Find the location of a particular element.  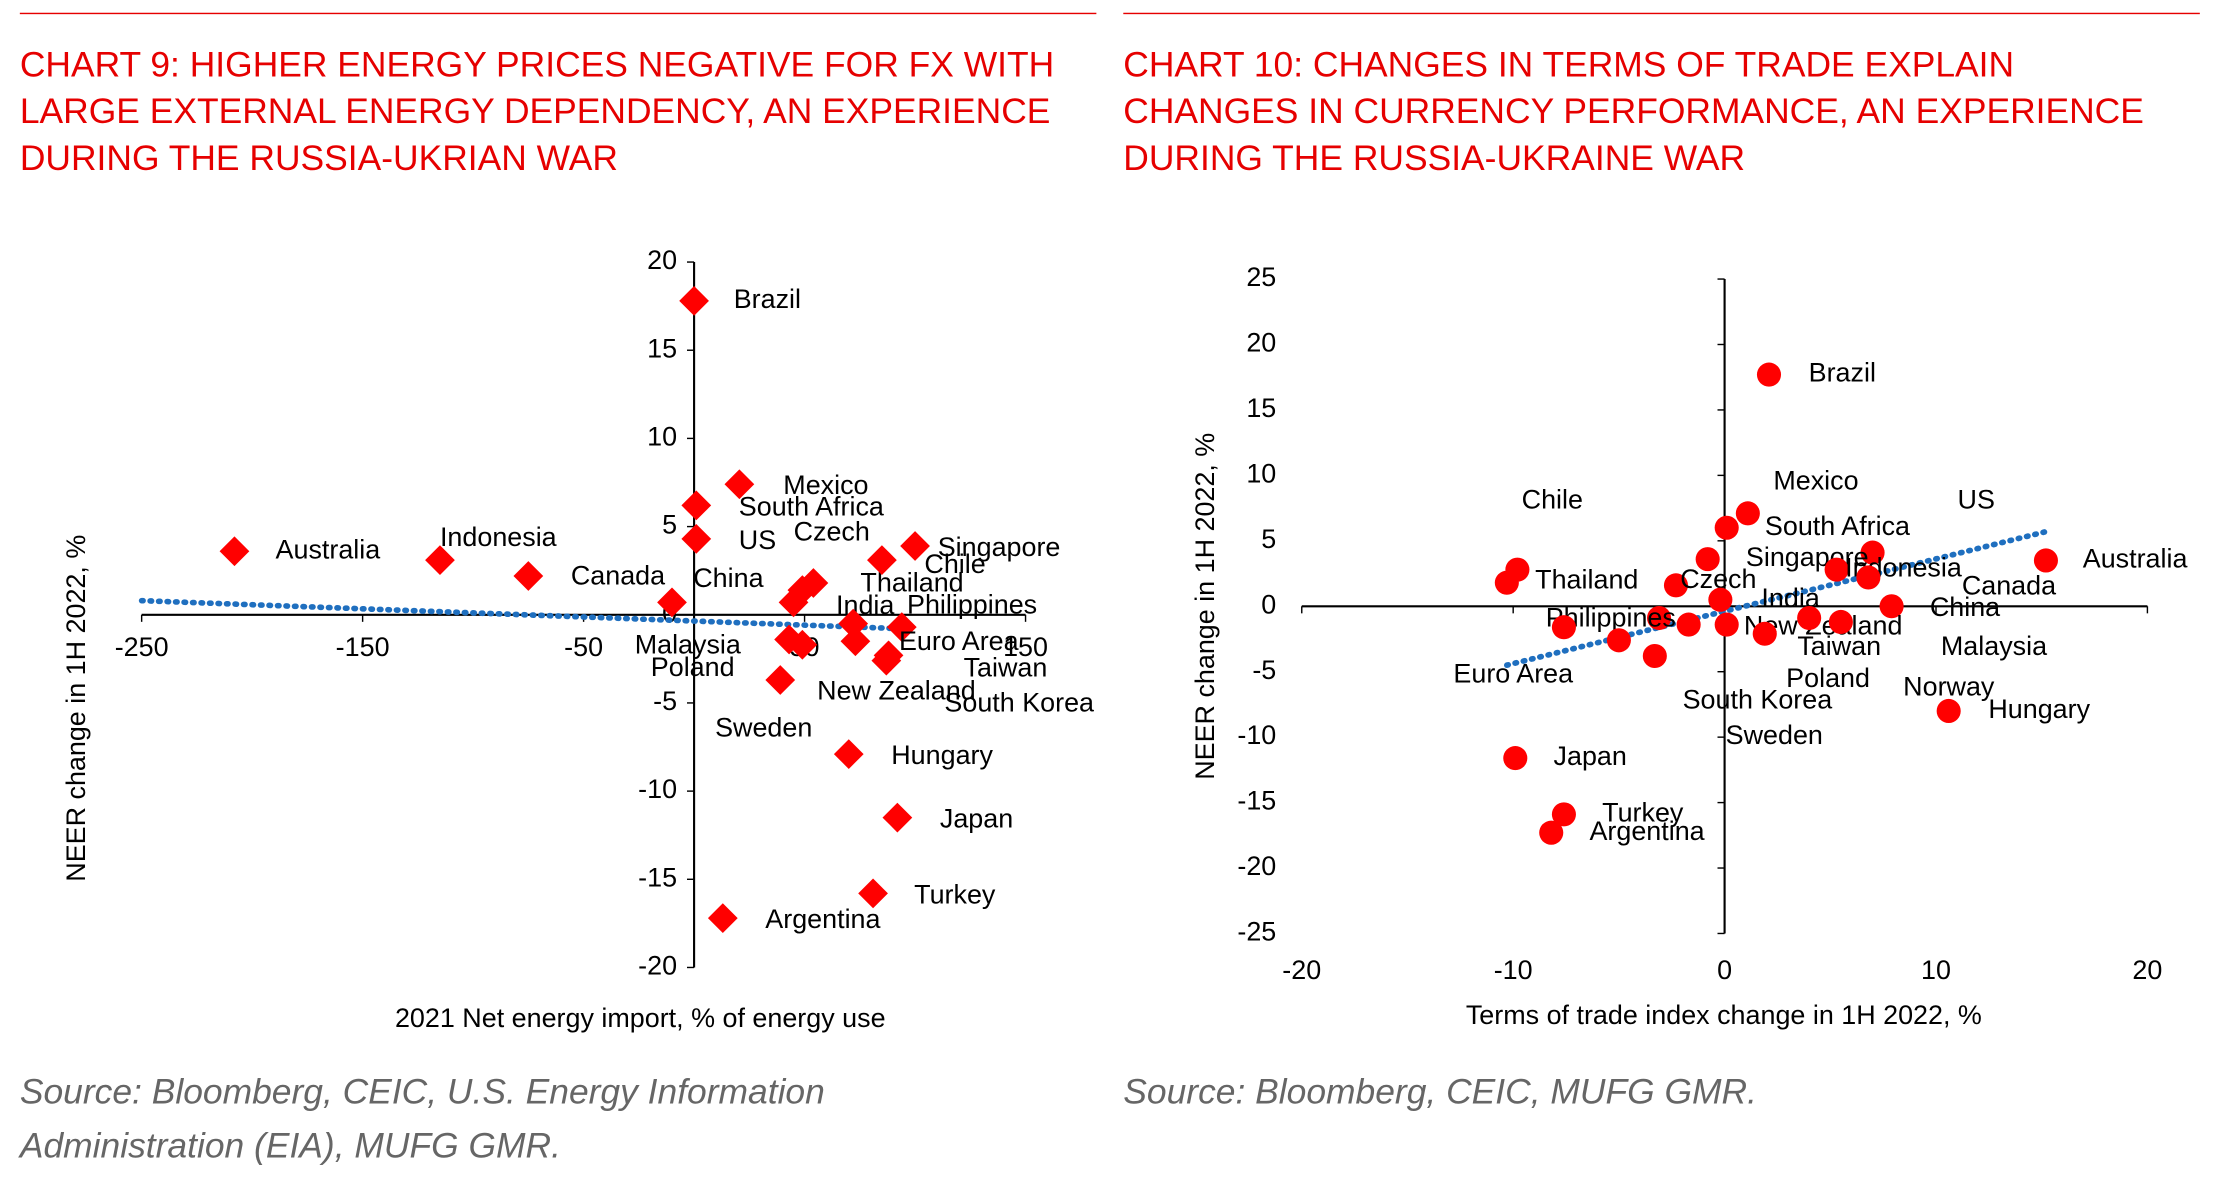

rule is located at coordinates (558, 13).